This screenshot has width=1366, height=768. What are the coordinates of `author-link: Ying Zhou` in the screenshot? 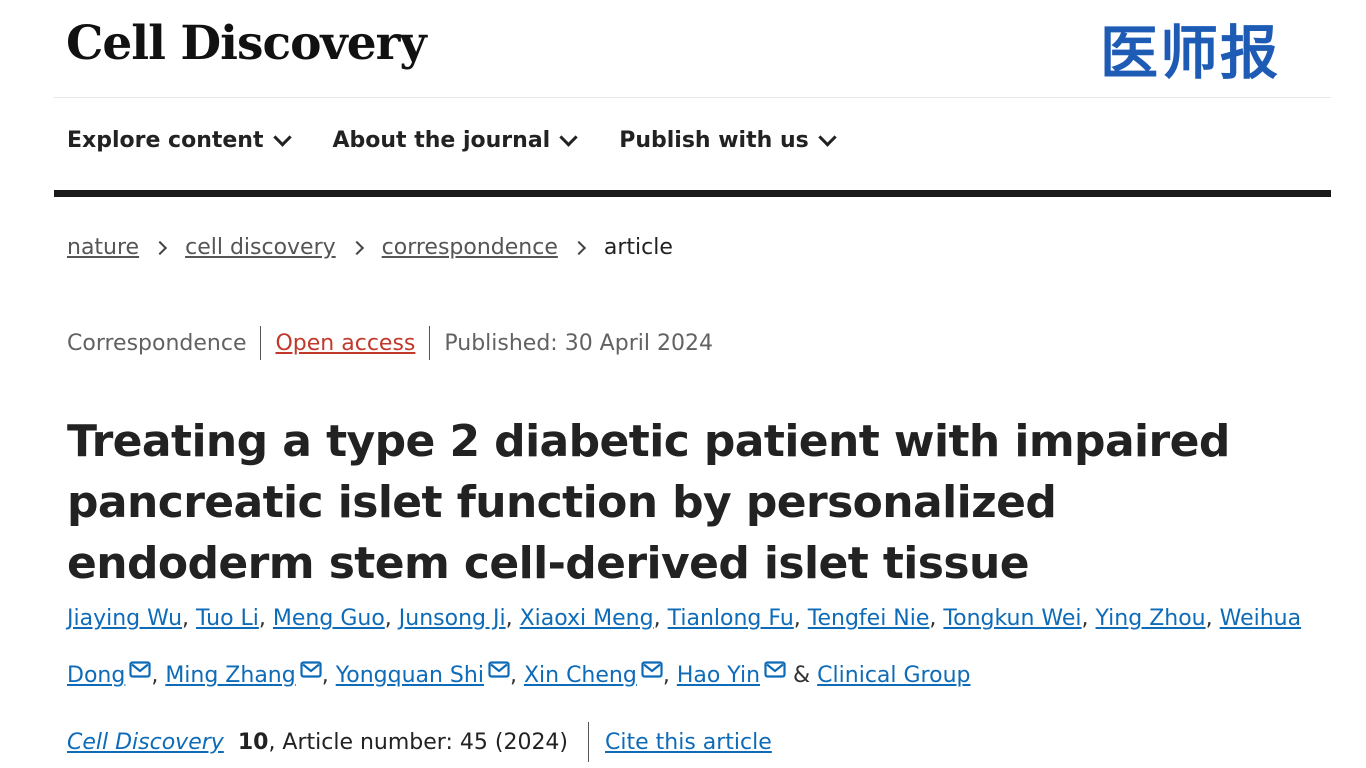 It's located at (1150, 618).